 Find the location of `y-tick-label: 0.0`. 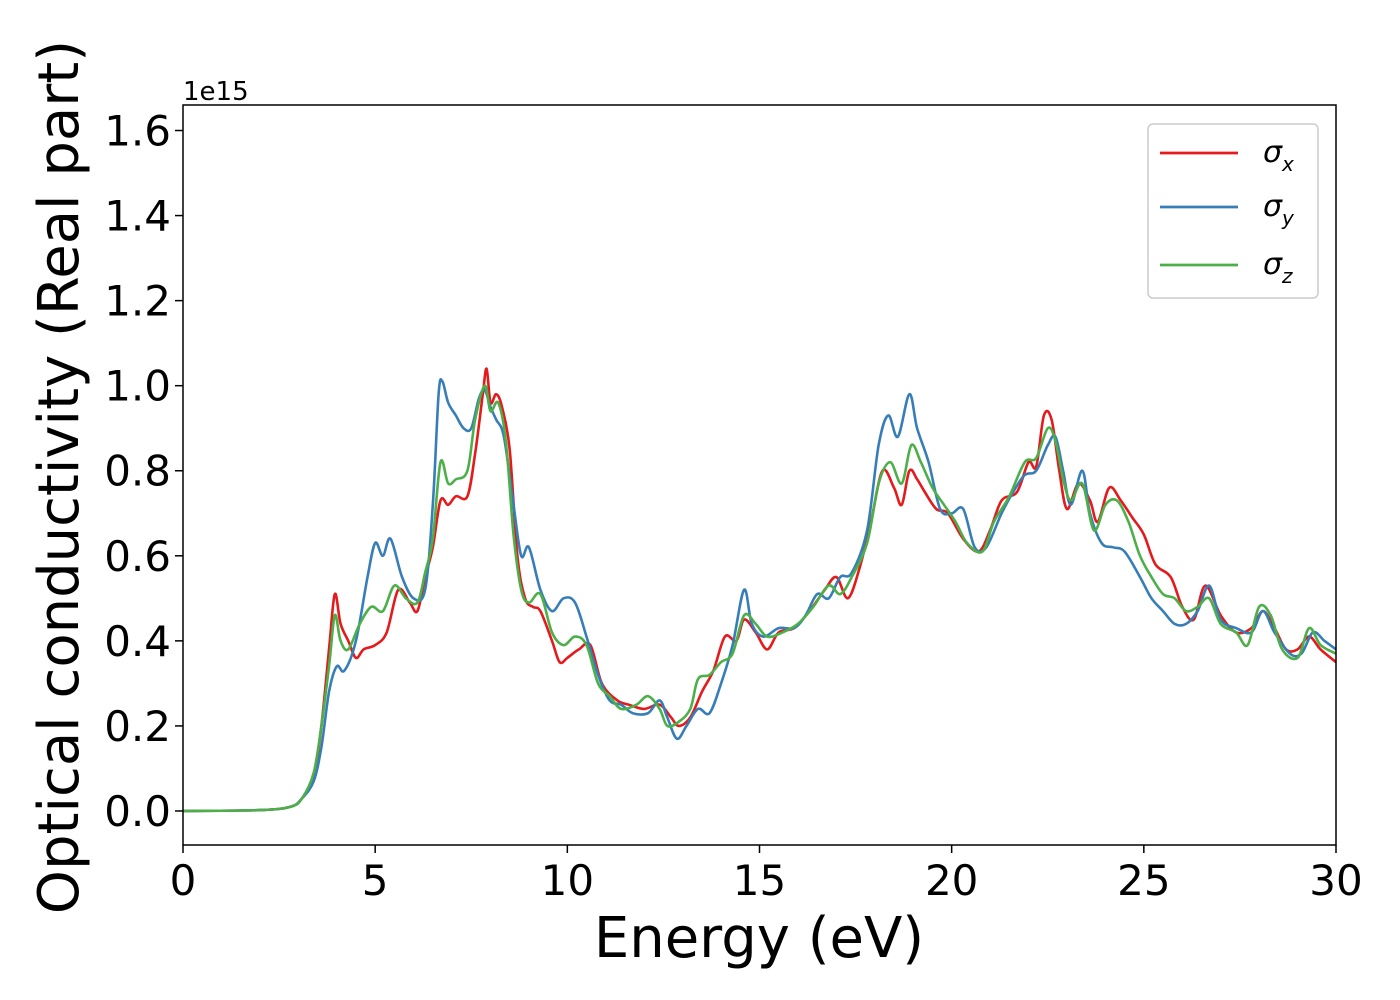

y-tick-label: 0.0 is located at coordinates (137, 811).